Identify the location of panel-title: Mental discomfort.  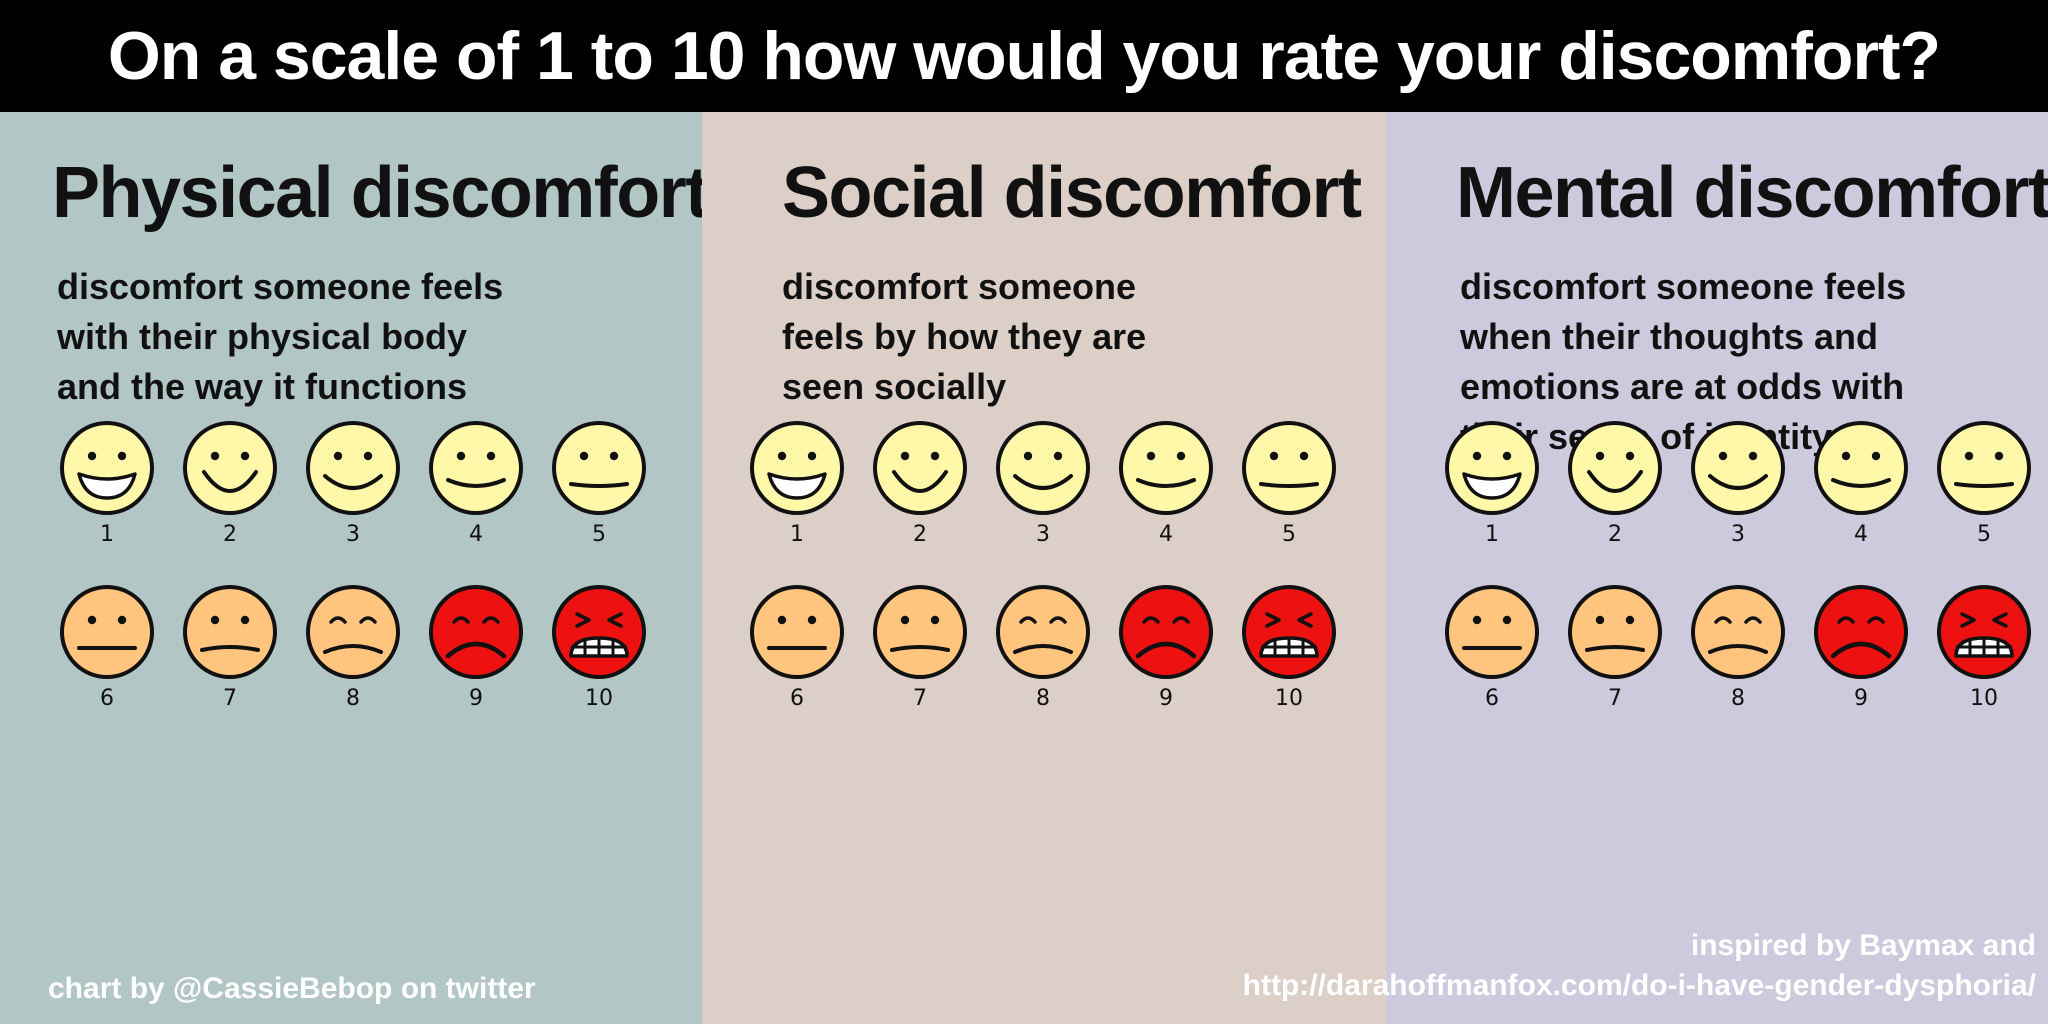
(1752, 193).